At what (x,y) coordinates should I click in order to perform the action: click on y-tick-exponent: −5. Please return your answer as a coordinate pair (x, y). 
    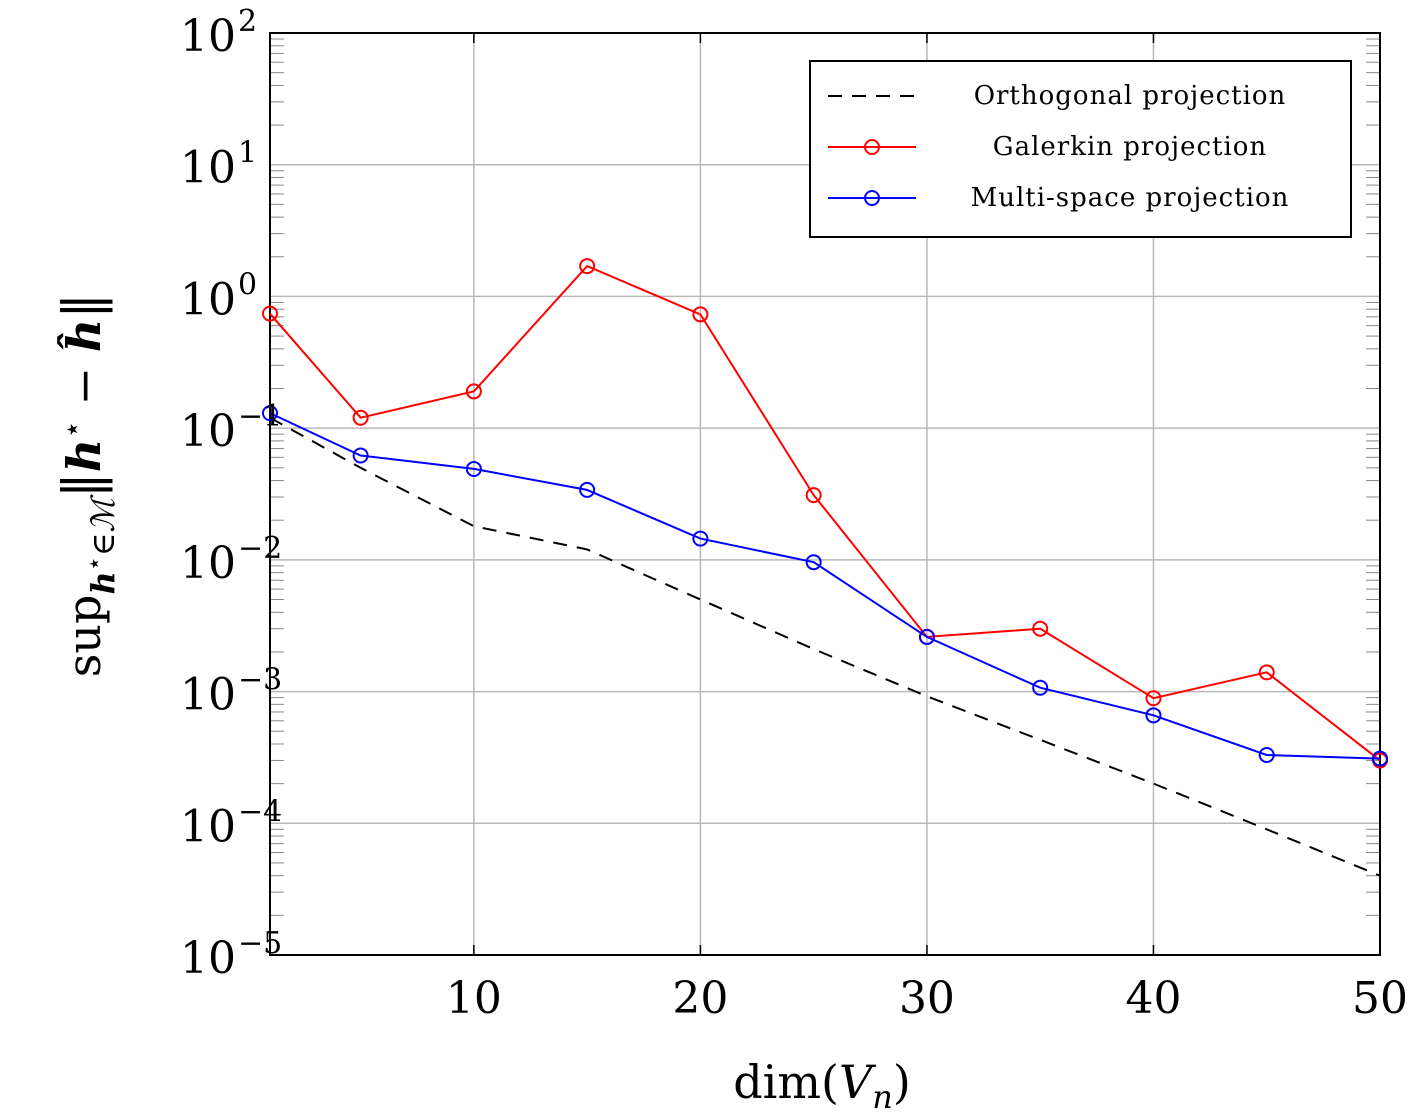
    Looking at the image, I should click on (260, 943).